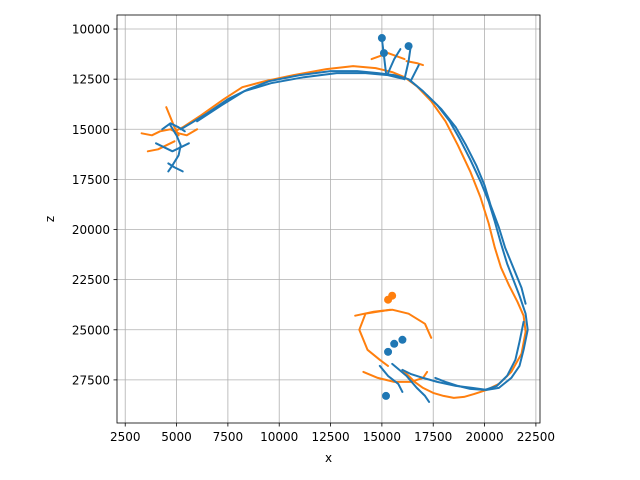 This screenshot has width=640, height=480. I want to click on x-axis-label: x, so click(328, 458).